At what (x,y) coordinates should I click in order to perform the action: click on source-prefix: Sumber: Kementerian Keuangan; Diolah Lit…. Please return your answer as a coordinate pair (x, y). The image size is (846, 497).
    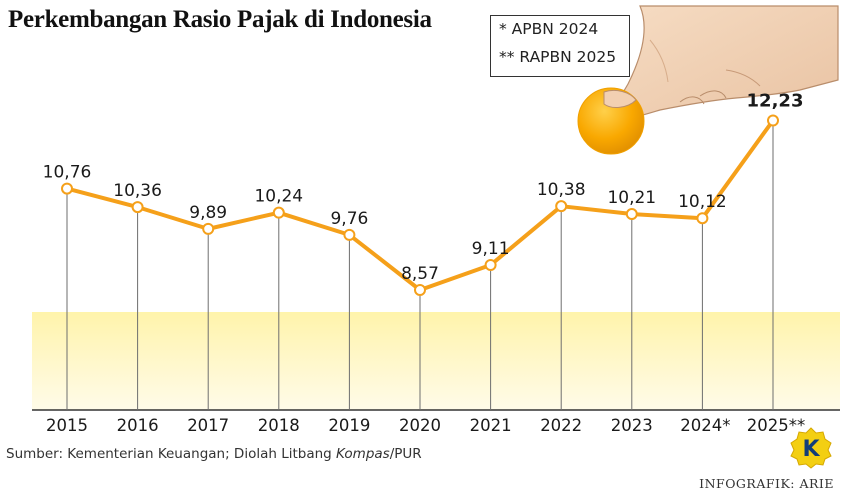
    Looking at the image, I should click on (171, 454).